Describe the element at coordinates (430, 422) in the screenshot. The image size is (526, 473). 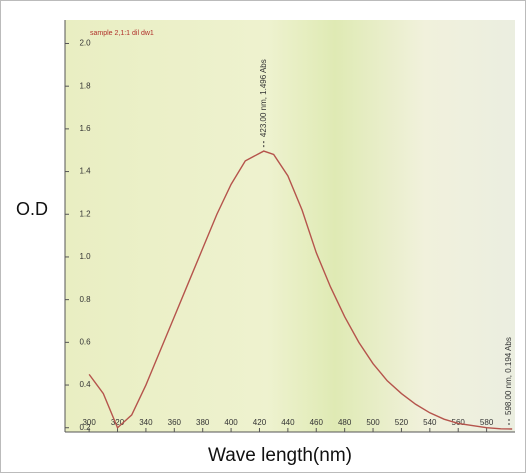
I see `x-tick-label: 540` at that location.